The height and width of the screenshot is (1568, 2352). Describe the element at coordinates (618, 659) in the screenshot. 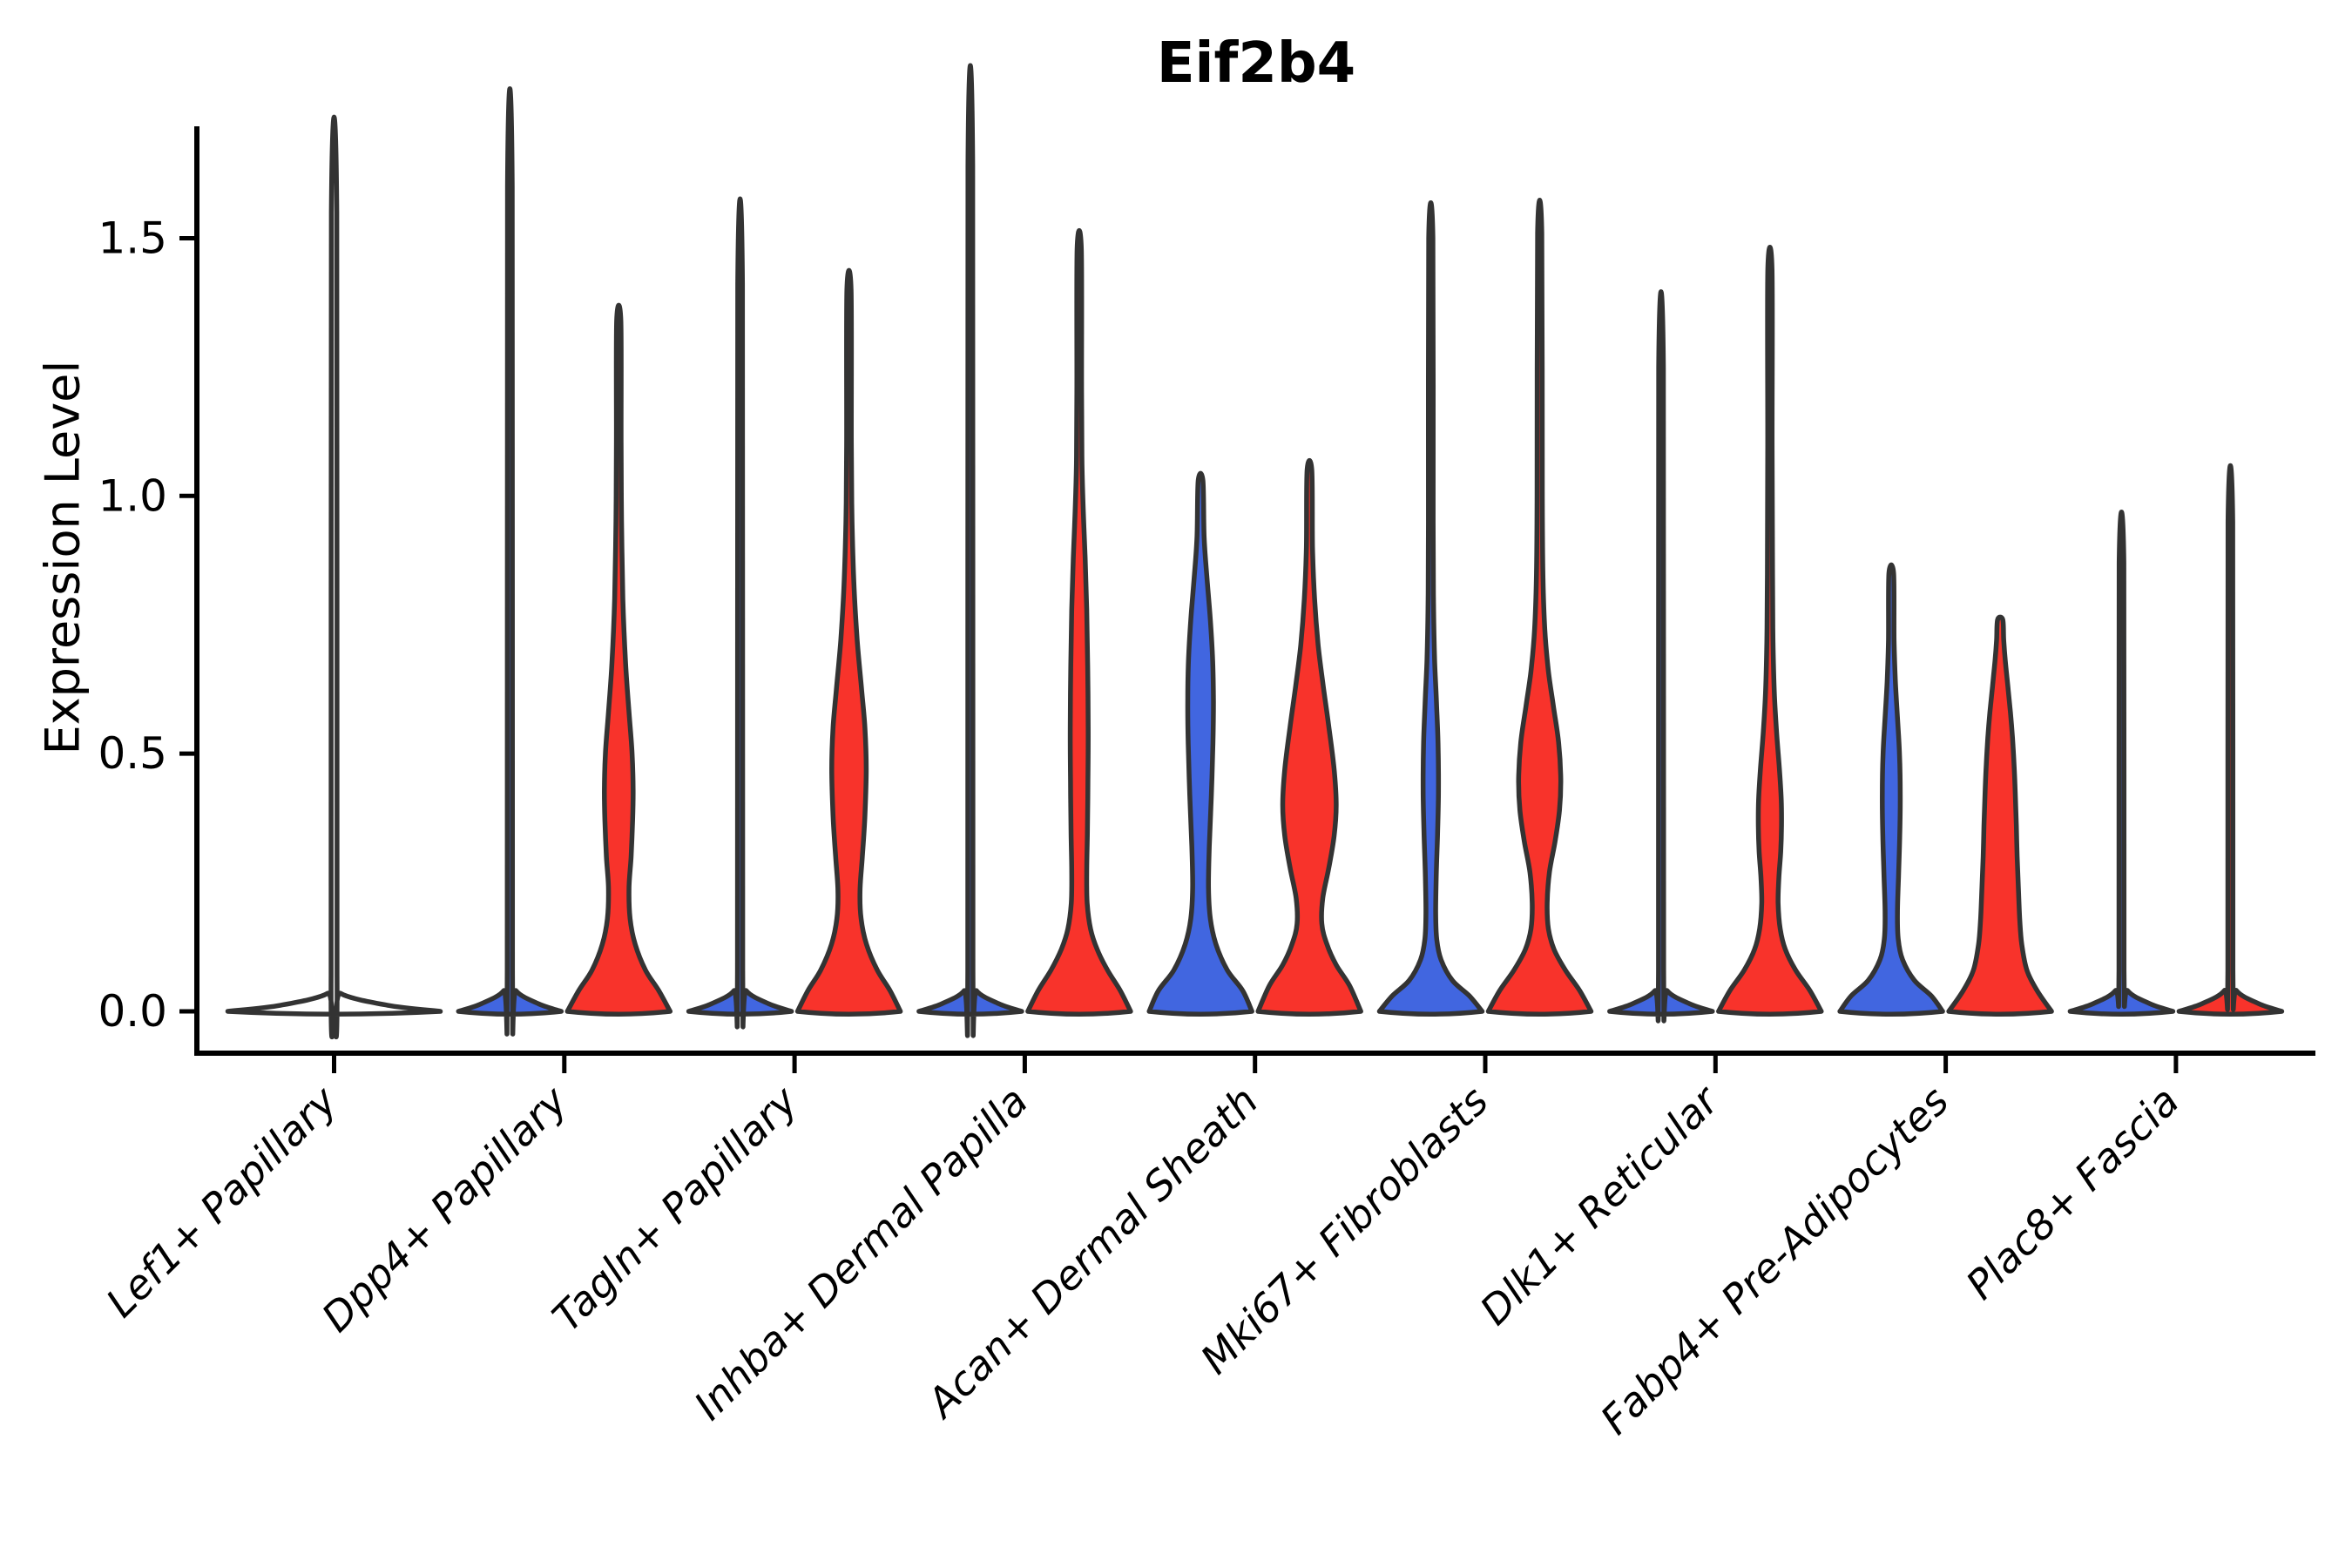

I see `violin-dpp4-papillary-right` at that location.